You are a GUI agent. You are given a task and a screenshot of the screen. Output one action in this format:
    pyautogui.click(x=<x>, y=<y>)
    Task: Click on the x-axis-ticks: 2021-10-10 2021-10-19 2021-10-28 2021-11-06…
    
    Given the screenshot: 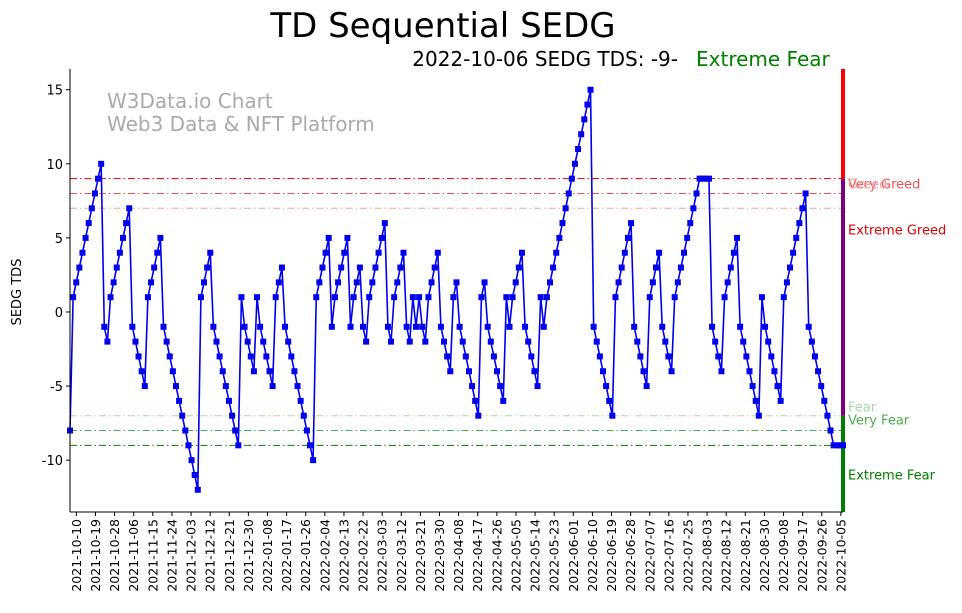 What is the action you would take?
    pyautogui.click(x=458, y=552)
    